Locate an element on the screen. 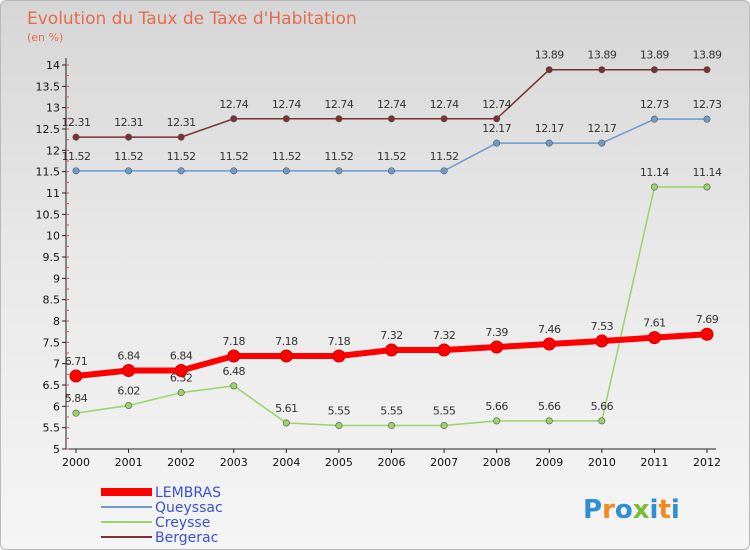 The image size is (750, 550). y-tick-label: 13.5 is located at coordinates (48, 86).